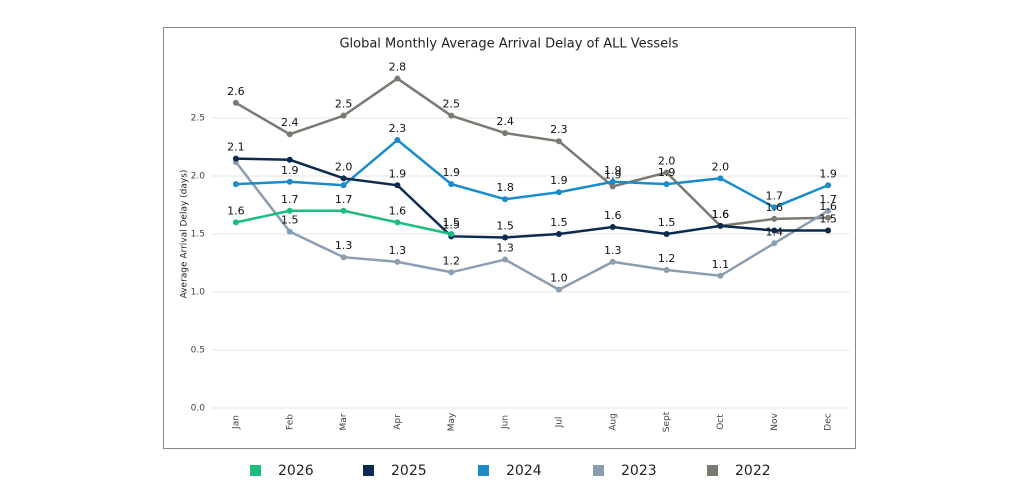 This screenshot has height=500, width=1017. Describe the element at coordinates (452, 421) in the screenshot. I see `x-tick-label: May` at that location.